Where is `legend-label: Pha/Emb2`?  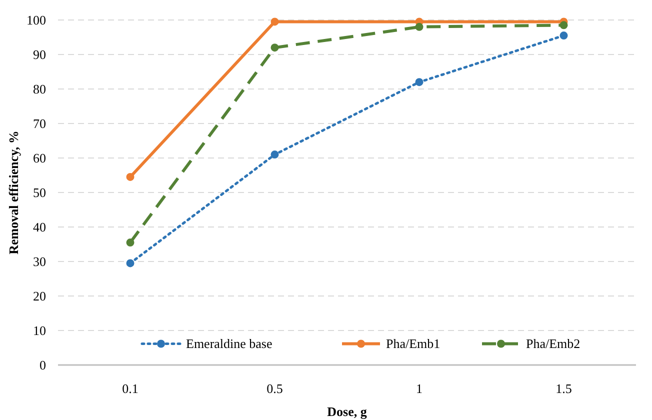
legend-label: Pha/Emb2 is located at coordinates (553, 343).